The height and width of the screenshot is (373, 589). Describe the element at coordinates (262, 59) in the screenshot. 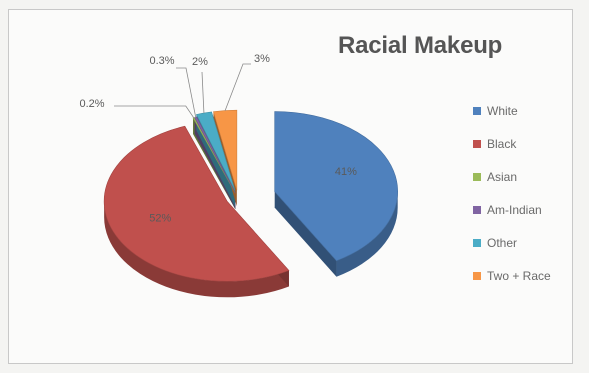

I see `data-label-two-race: 3%` at that location.